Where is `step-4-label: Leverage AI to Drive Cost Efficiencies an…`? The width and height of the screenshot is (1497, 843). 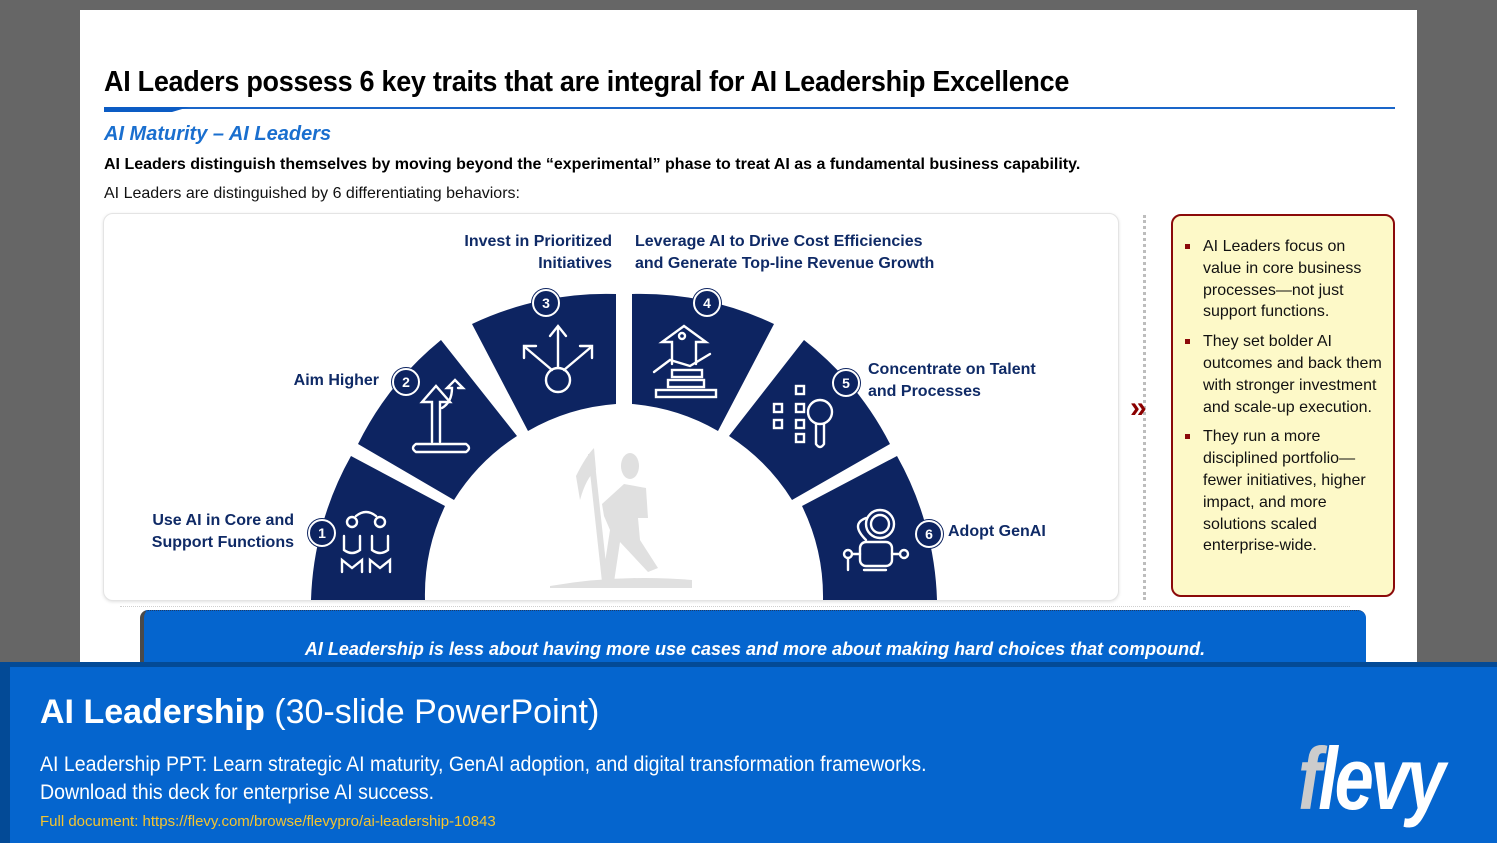 step-4-label: Leverage AI to Drive Cost Efficiencies an… is located at coordinates (785, 252).